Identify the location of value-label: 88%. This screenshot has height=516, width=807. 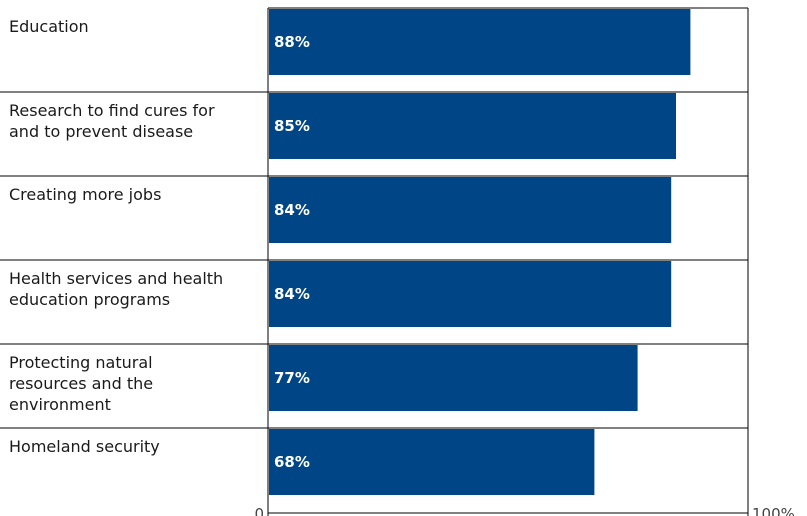
(292, 42).